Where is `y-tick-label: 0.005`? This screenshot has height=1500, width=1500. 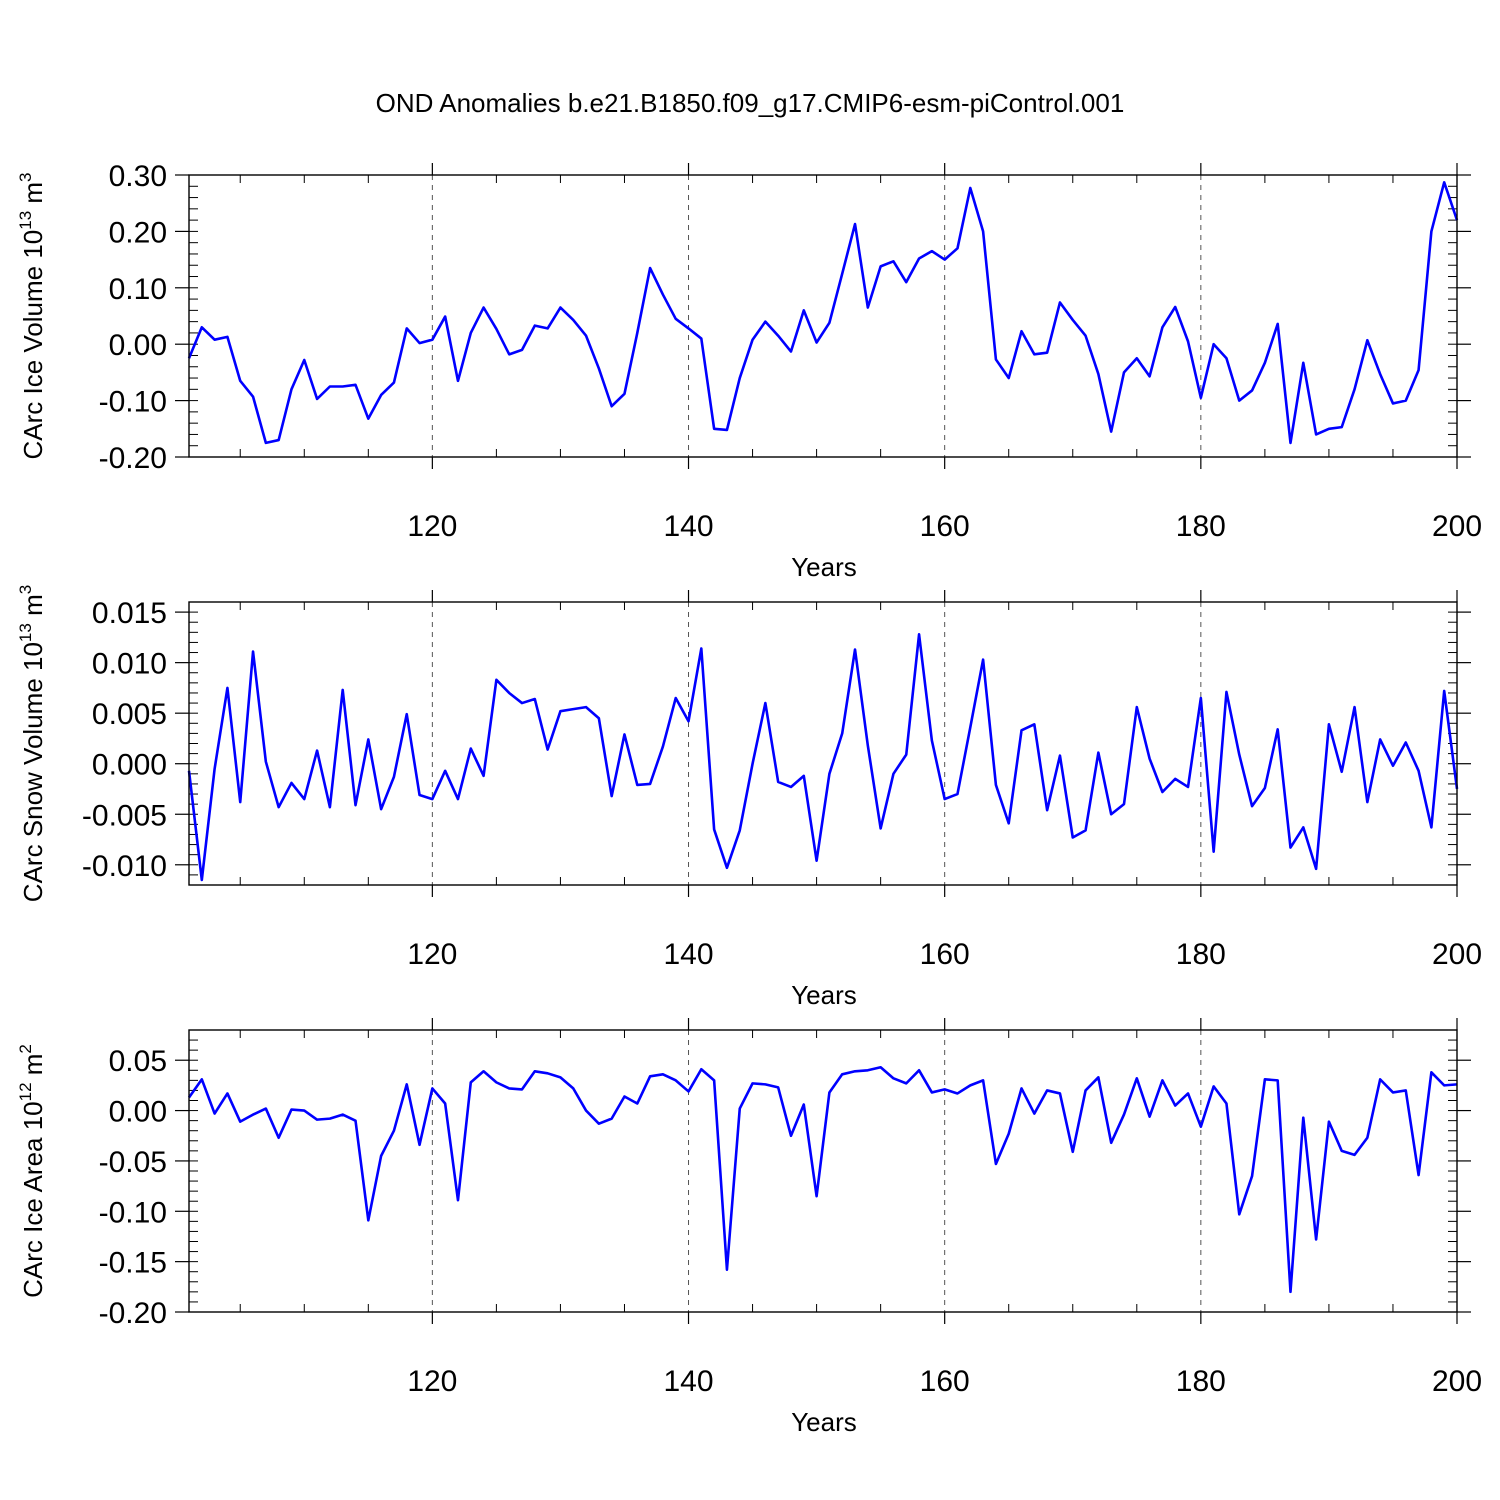 y-tick-label: 0.005 is located at coordinates (129, 714).